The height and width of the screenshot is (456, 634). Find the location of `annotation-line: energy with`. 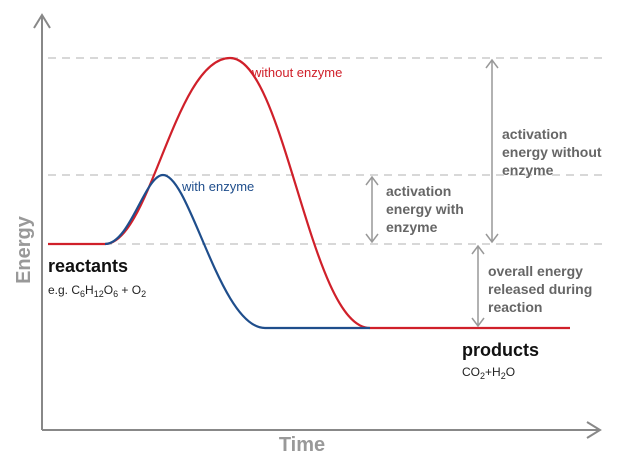

annotation-line: energy with is located at coordinates (425, 209).